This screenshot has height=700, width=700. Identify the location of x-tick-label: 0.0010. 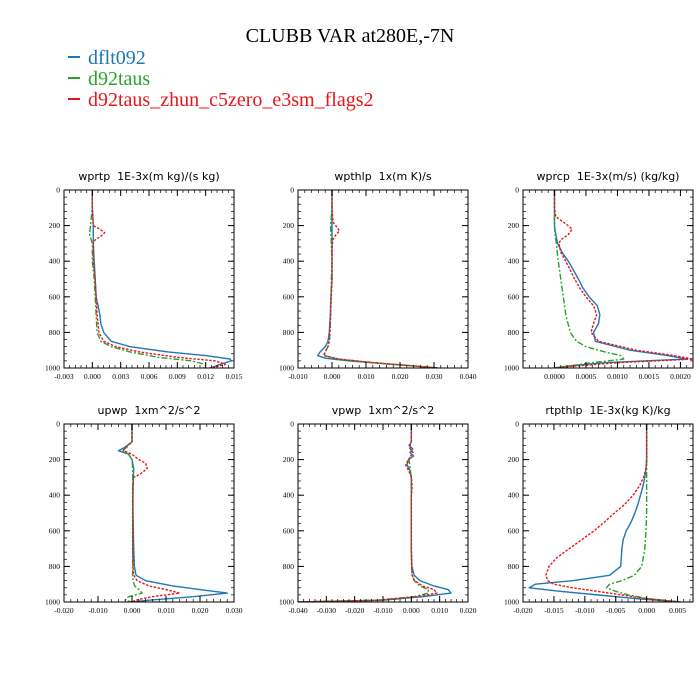
(617, 376).